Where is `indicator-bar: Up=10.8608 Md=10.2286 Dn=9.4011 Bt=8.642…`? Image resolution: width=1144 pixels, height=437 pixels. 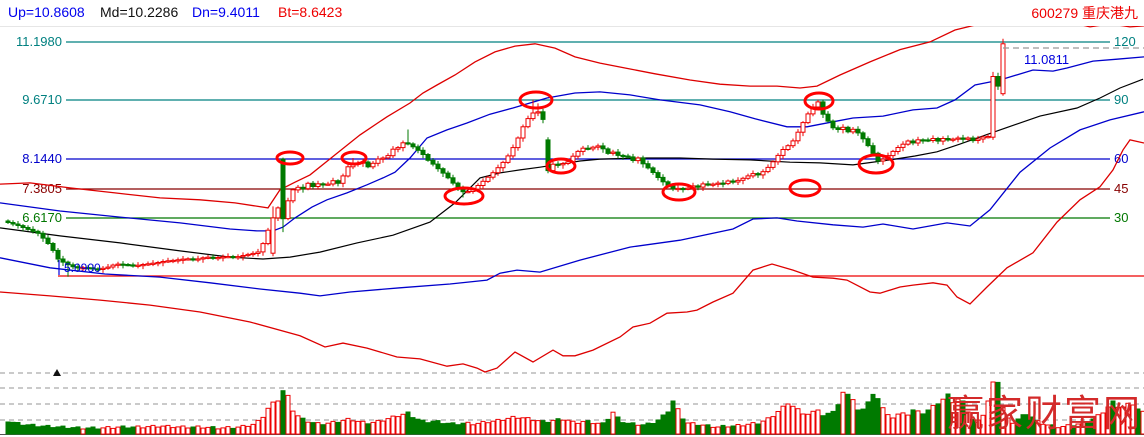
indicator-bar: Up=10.8608 Md=10.2286 Dn=9.4011 Bt=8.642… is located at coordinates (572, 13).